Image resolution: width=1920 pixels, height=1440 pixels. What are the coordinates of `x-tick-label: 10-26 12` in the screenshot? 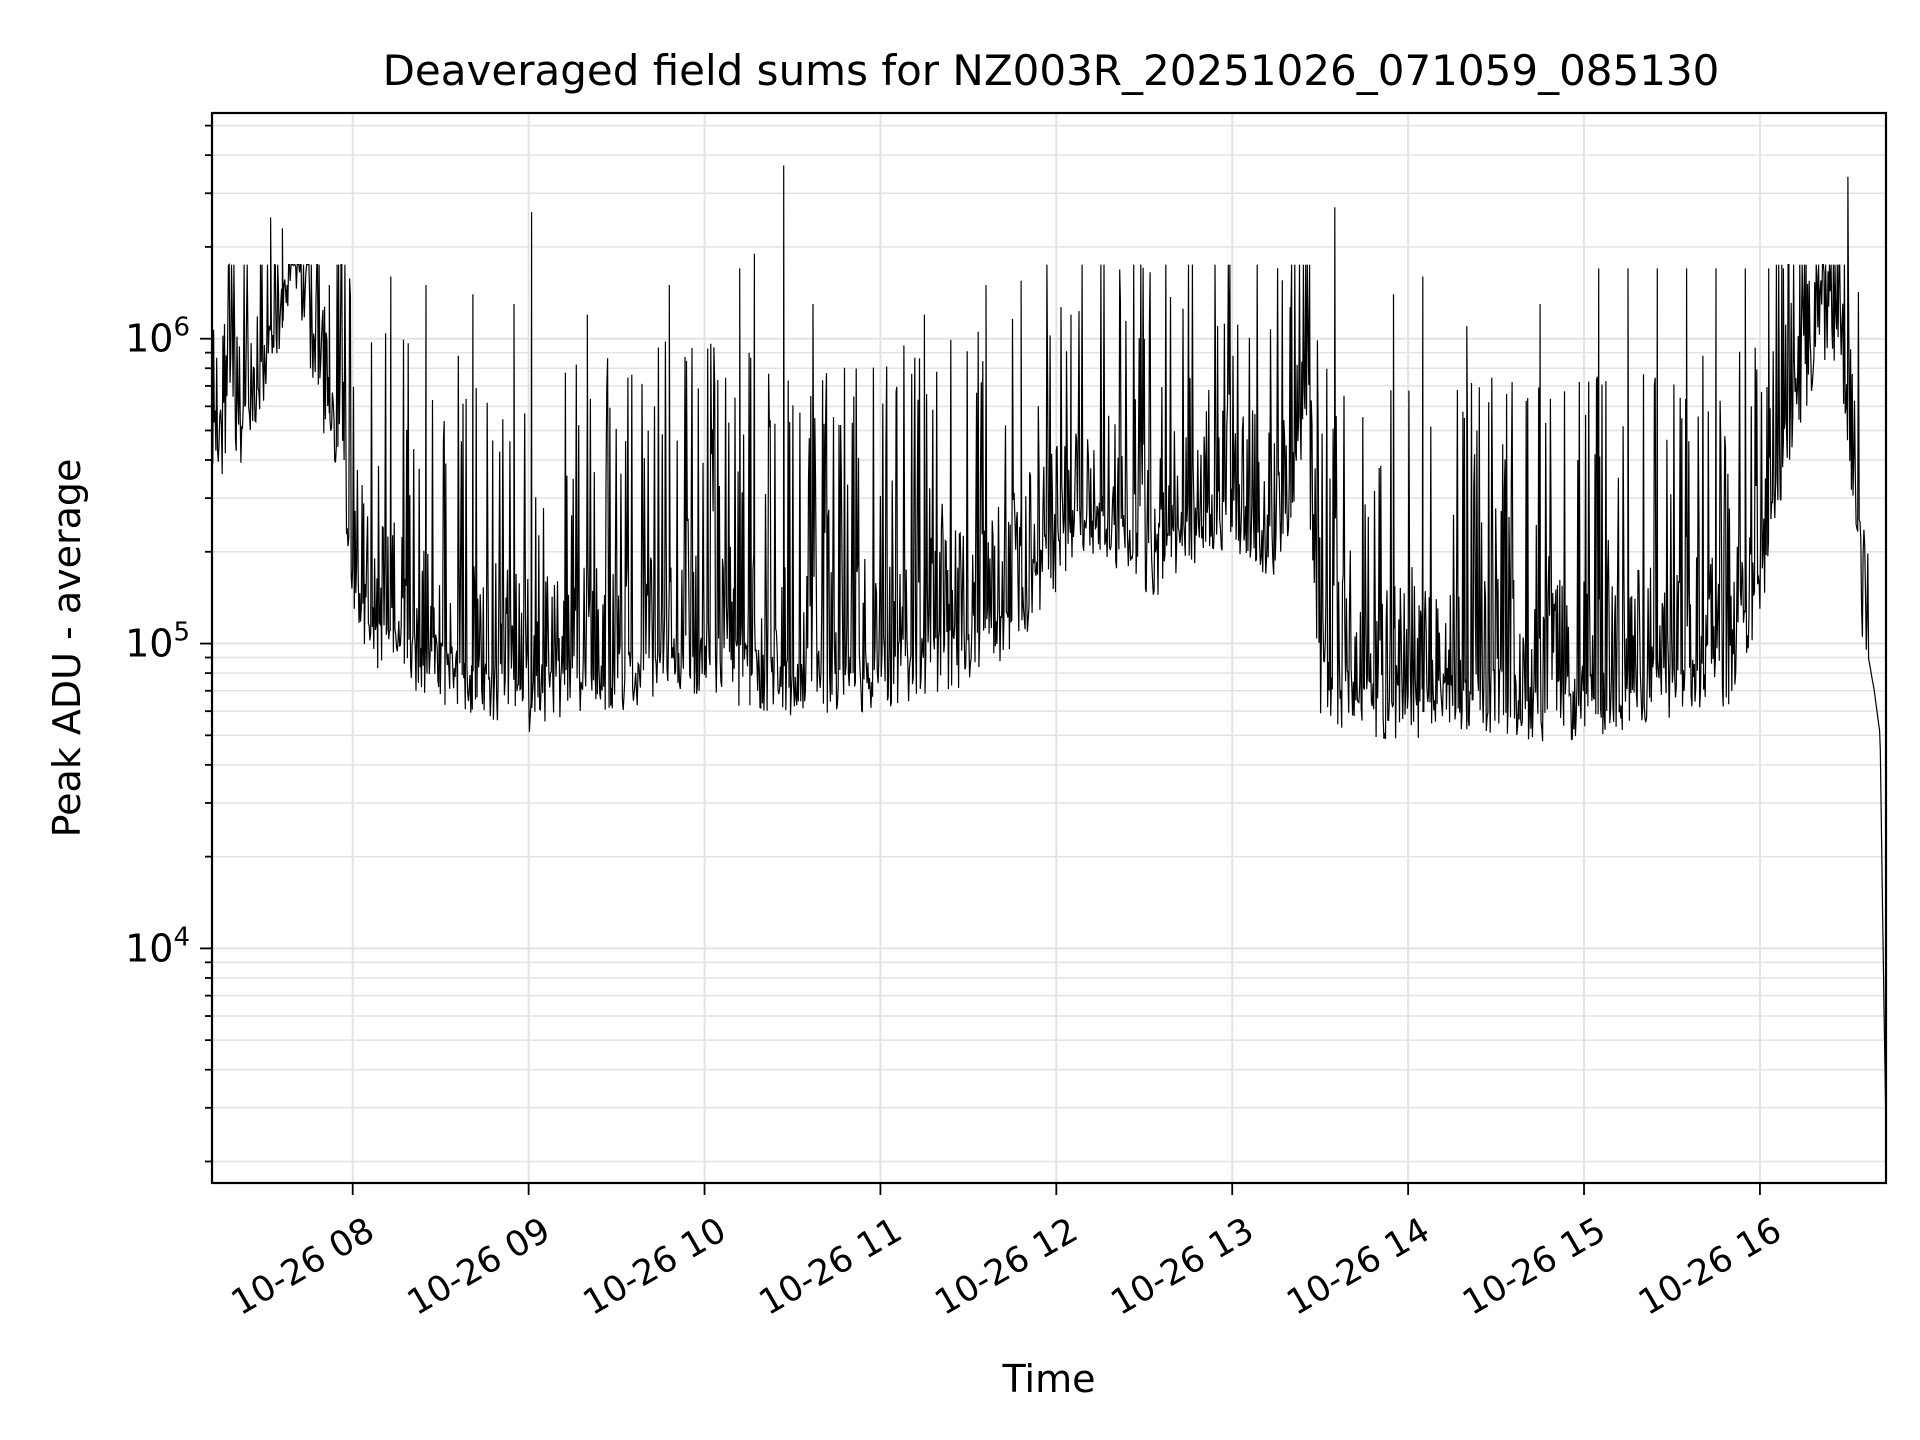 It's located at (1007, 1266).